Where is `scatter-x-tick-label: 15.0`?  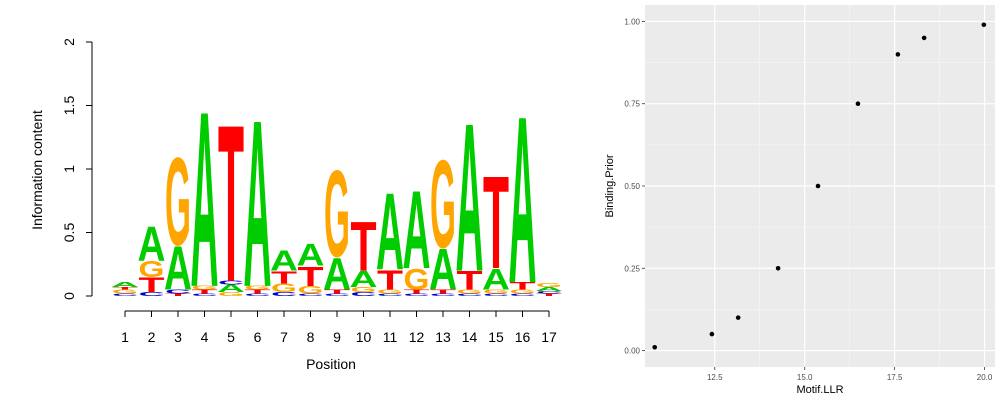
scatter-x-tick-label: 15.0 is located at coordinates (805, 377).